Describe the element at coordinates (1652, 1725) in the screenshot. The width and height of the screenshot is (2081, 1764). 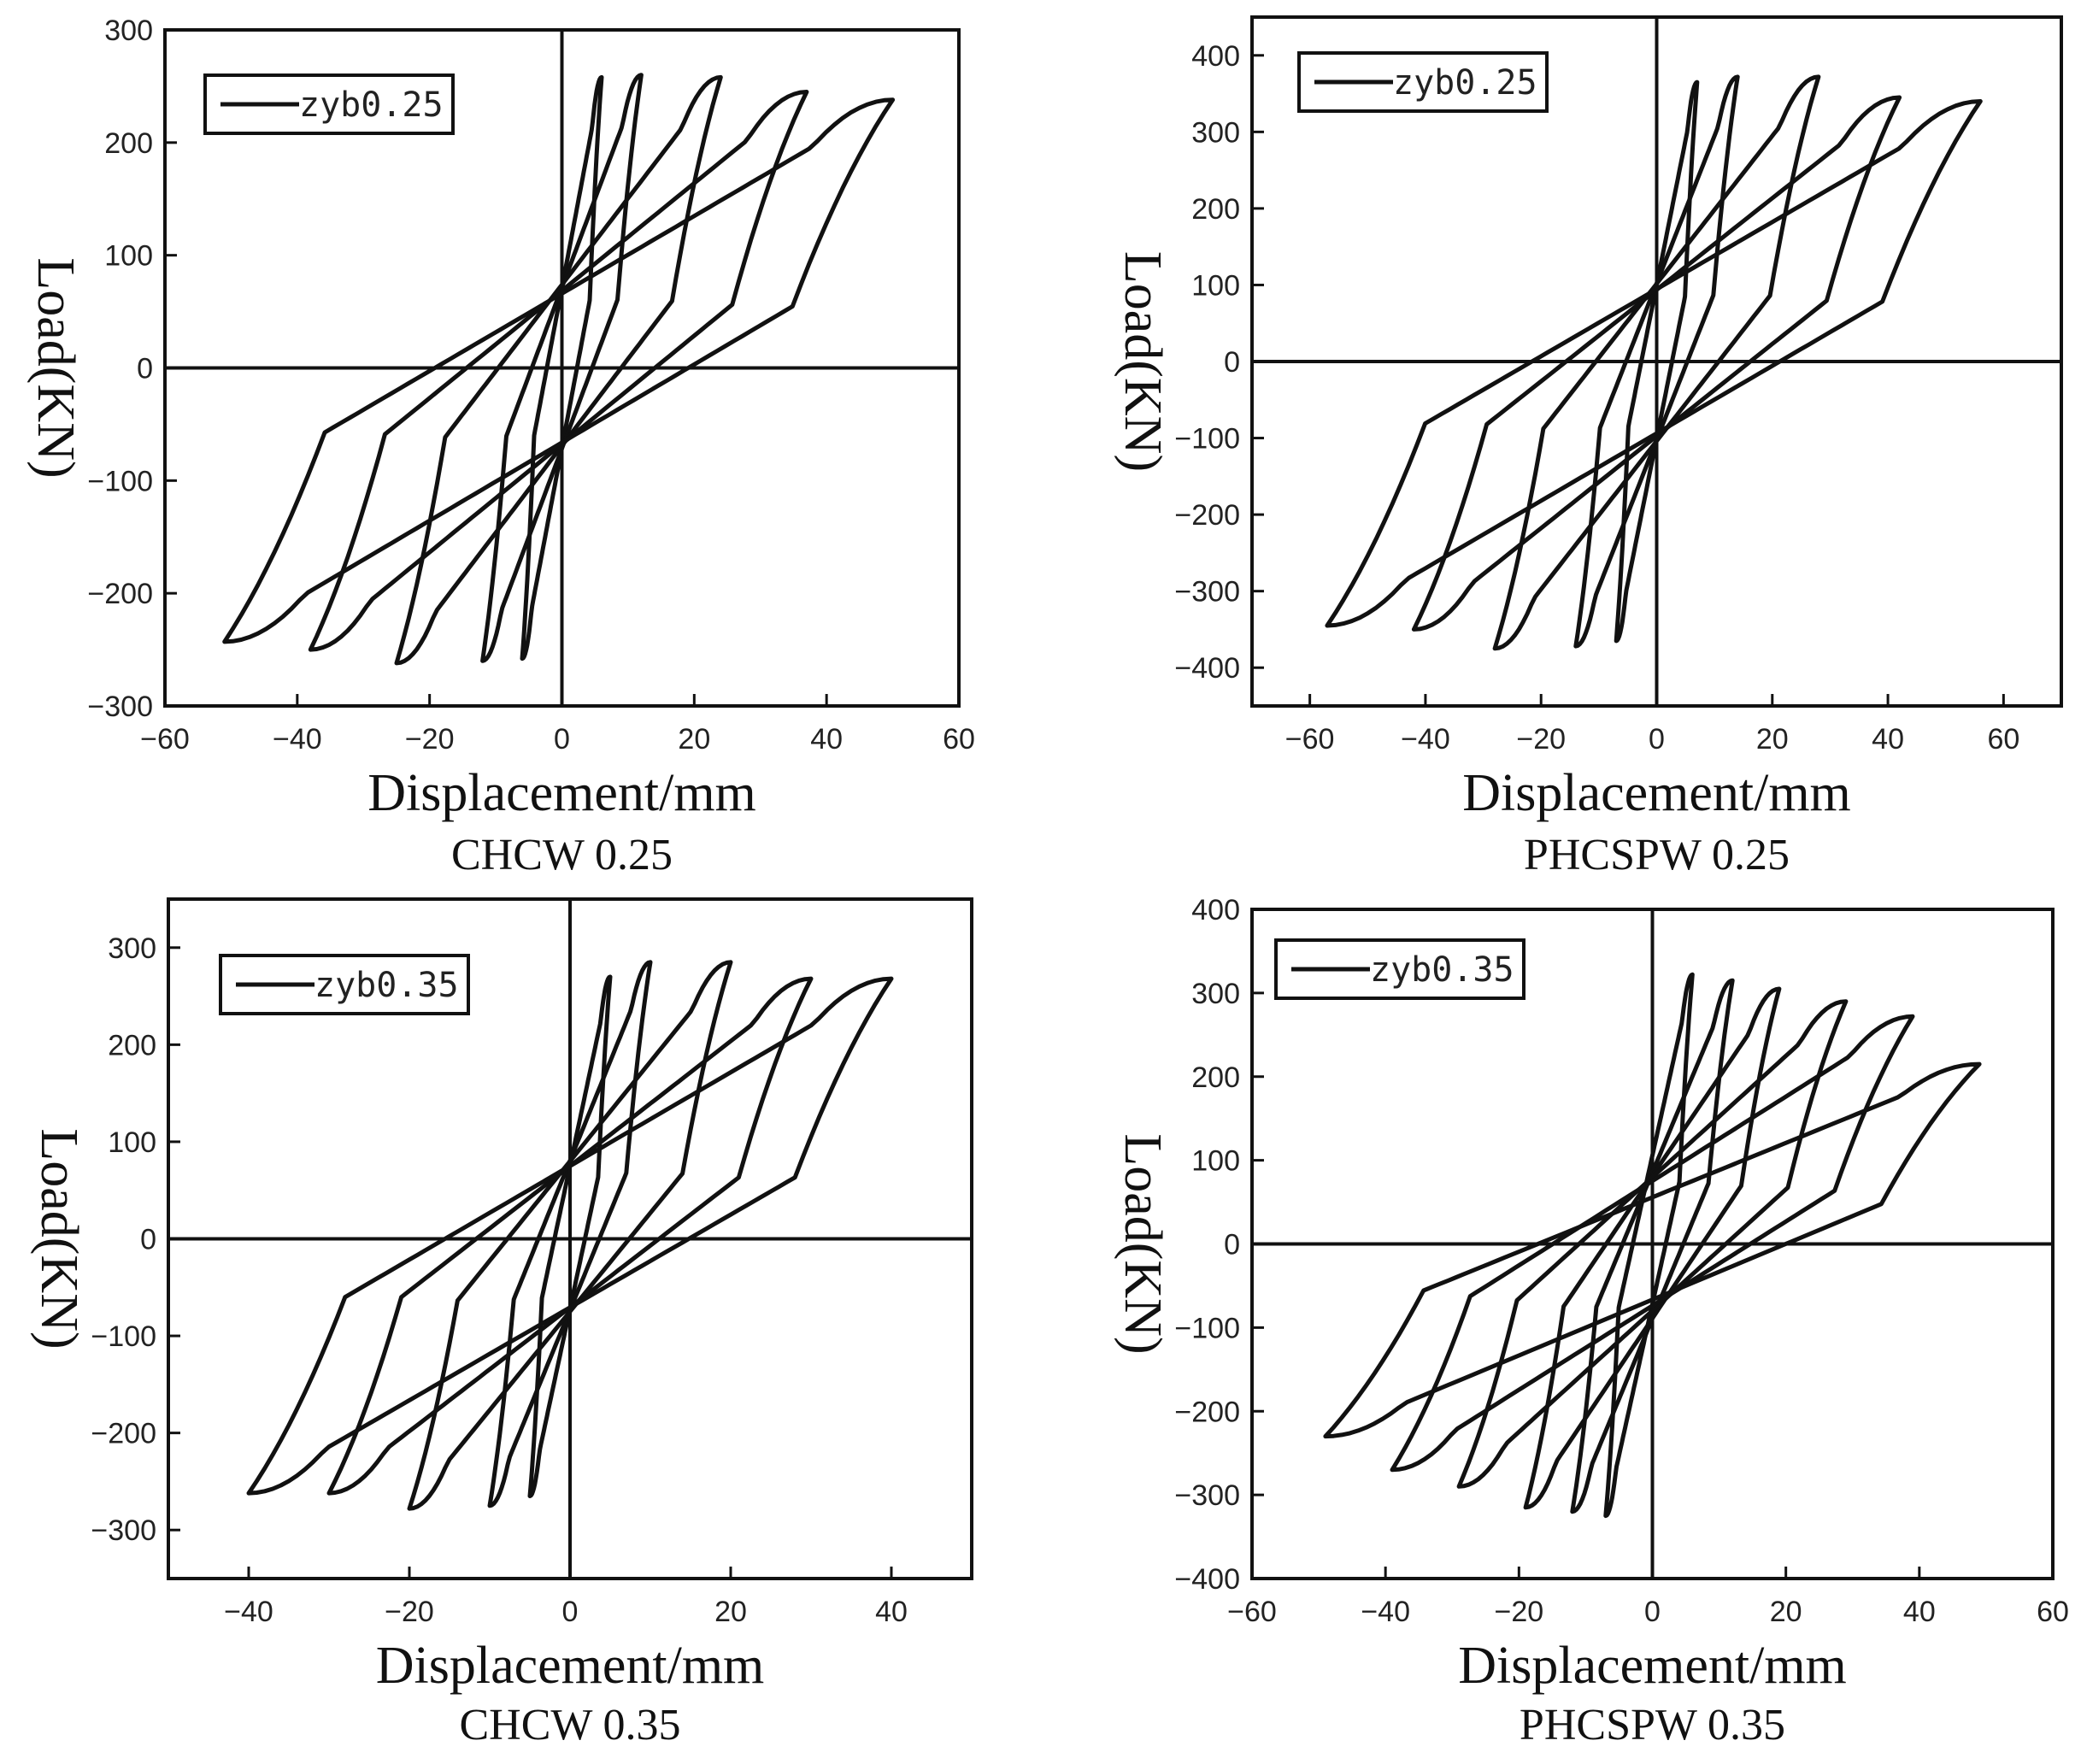
I see `panel-caption: PHCSPW 0.35` at that location.